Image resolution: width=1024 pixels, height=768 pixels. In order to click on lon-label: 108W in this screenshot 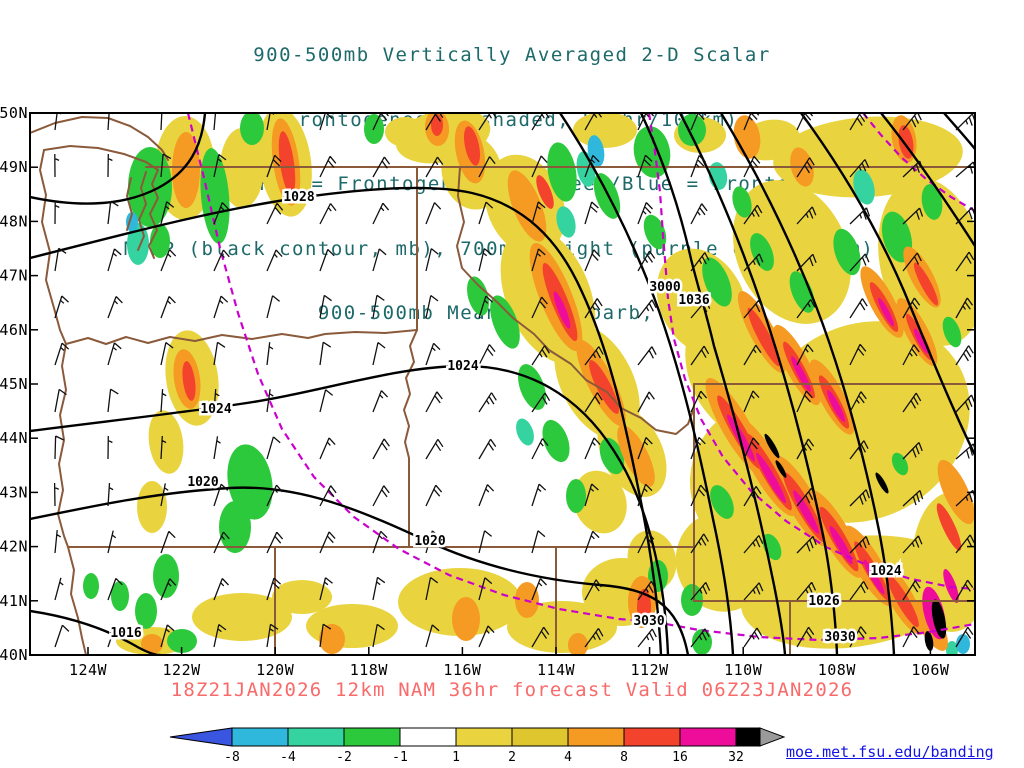, I will do `click(837, 670)`.